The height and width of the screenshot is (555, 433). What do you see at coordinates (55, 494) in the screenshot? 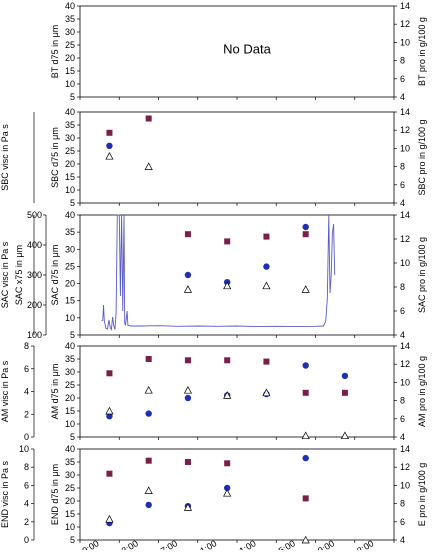
I see `end-left-axis-label: END d75 in μm` at bounding box center [55, 494].